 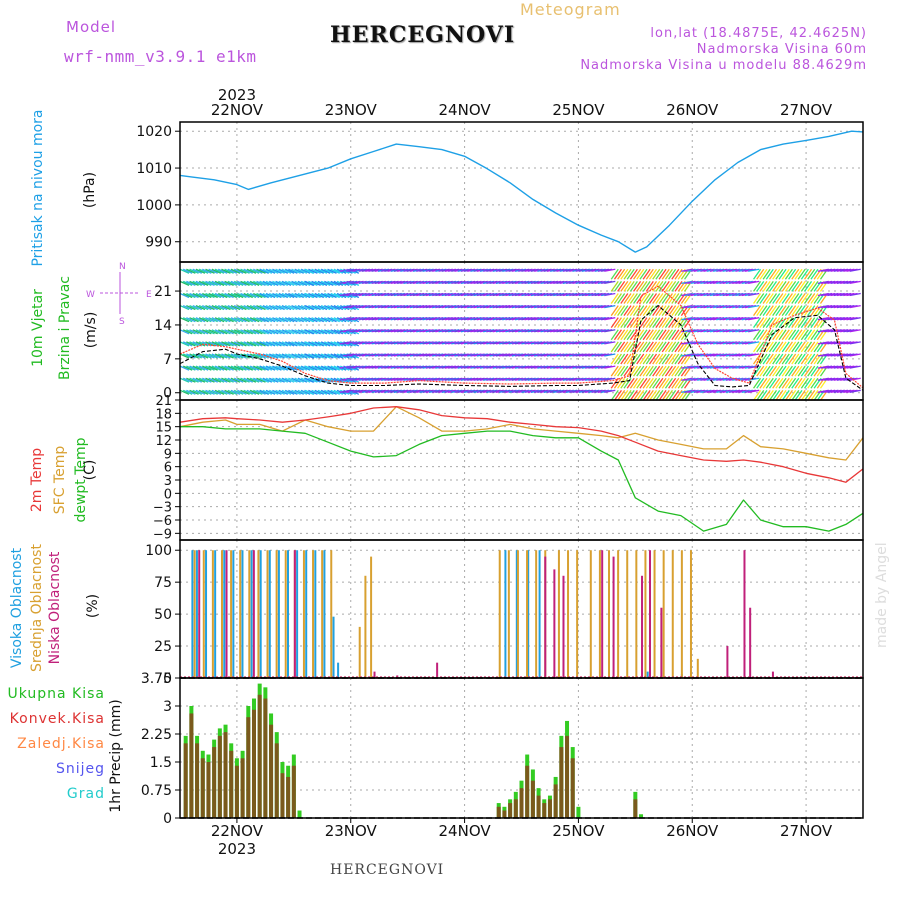 What do you see at coordinates (119, 293) in the screenshot?
I see `compass-icon: N S W E` at bounding box center [119, 293].